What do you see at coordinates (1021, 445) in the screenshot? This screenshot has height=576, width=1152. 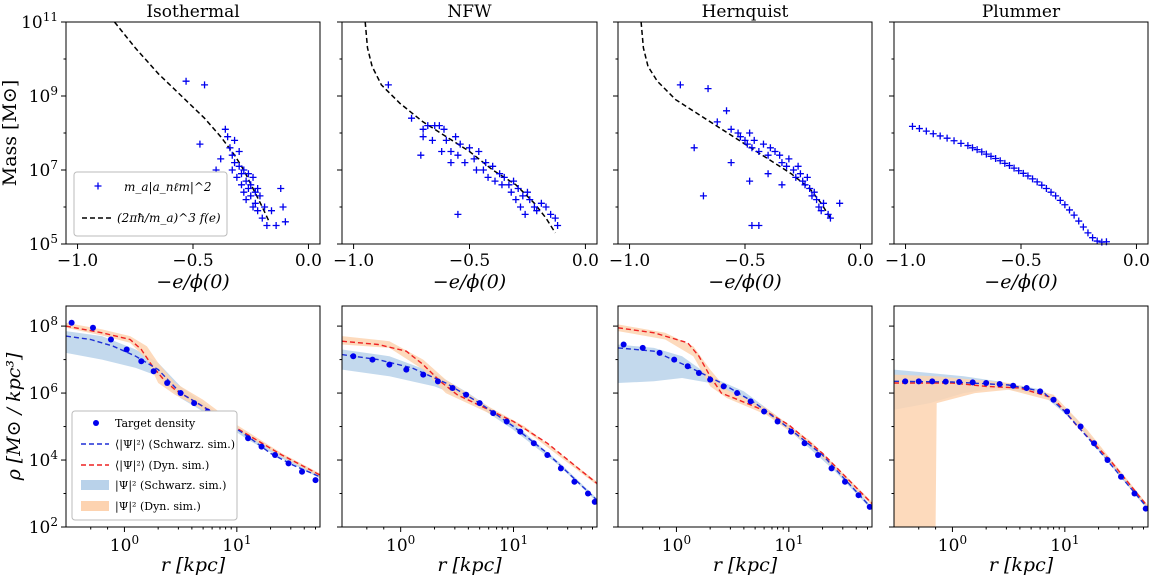 I see `schwarz-mean-line` at bounding box center [1021, 445].